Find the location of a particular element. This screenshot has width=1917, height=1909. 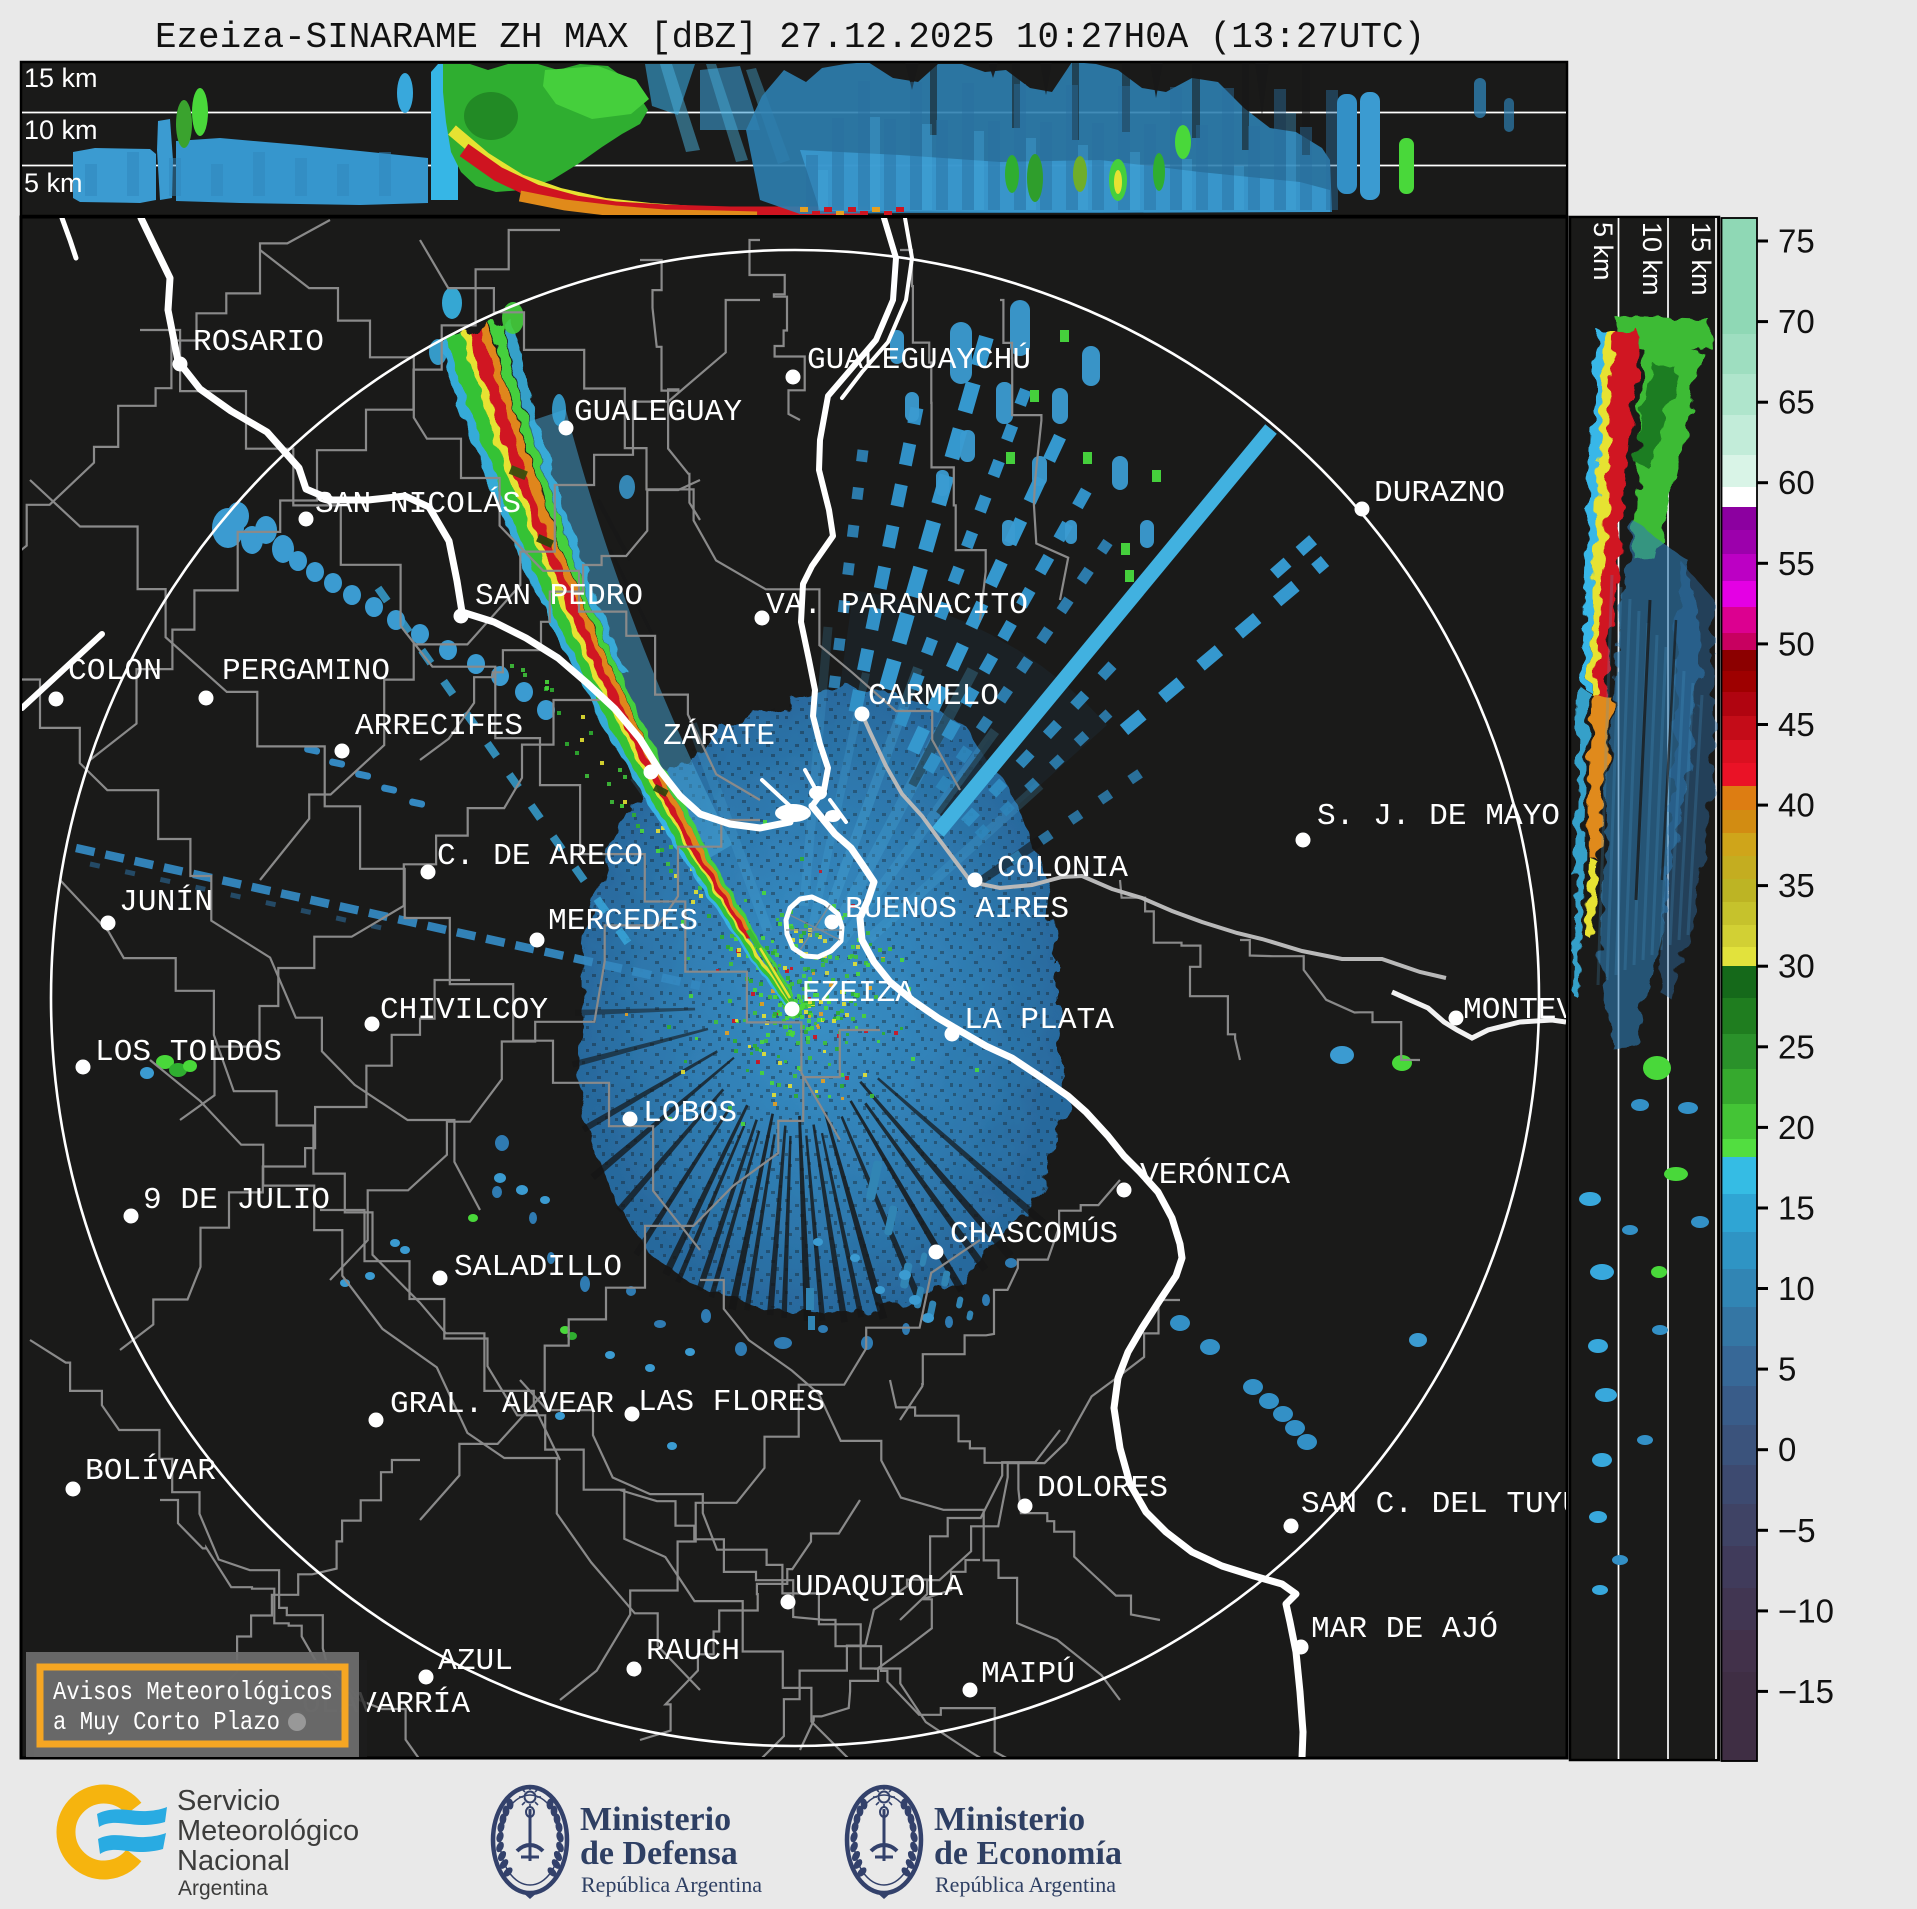

svg-text: DOLORES is located at coordinates (1102, 1488).